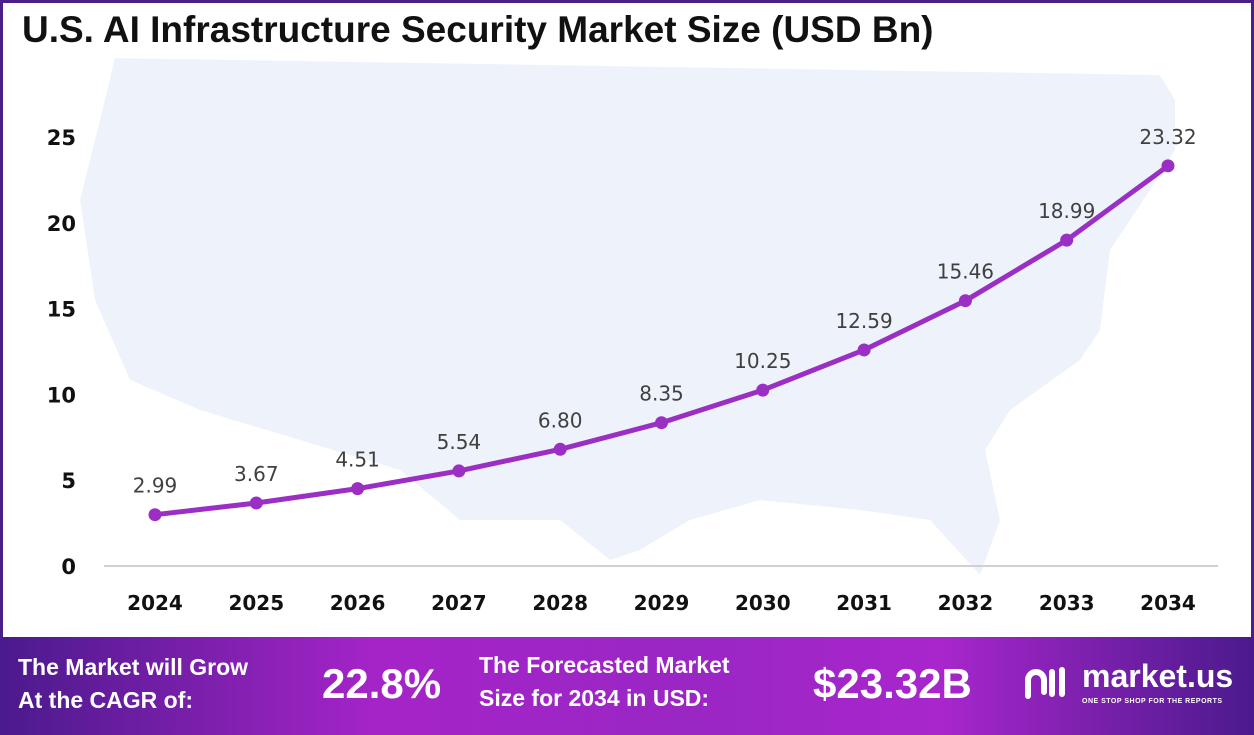 This screenshot has height=735, width=1254. I want to click on x-tick-label: 2029, so click(662, 603).